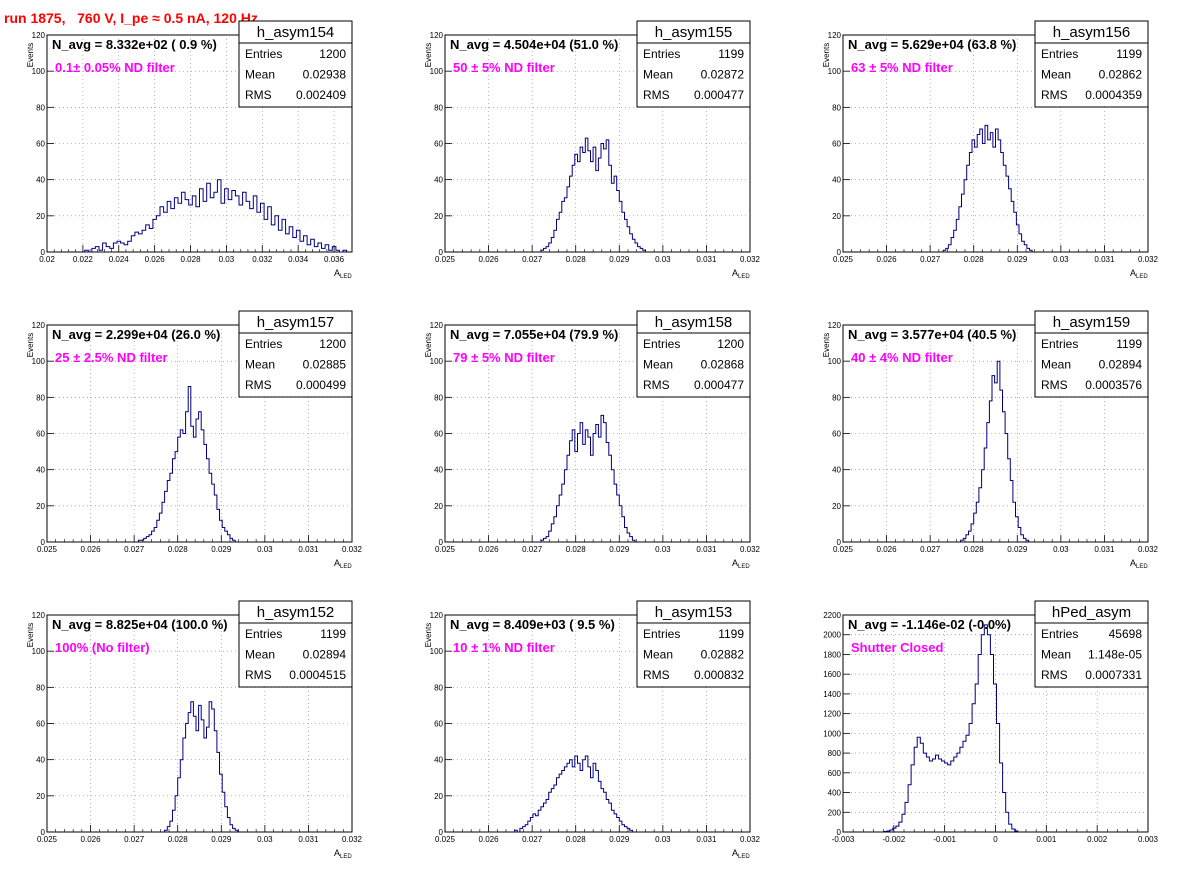 This screenshot has width=1196, height=872. Describe the element at coordinates (835, 793) in the screenshot. I see `y-tick-label: 400` at that location.